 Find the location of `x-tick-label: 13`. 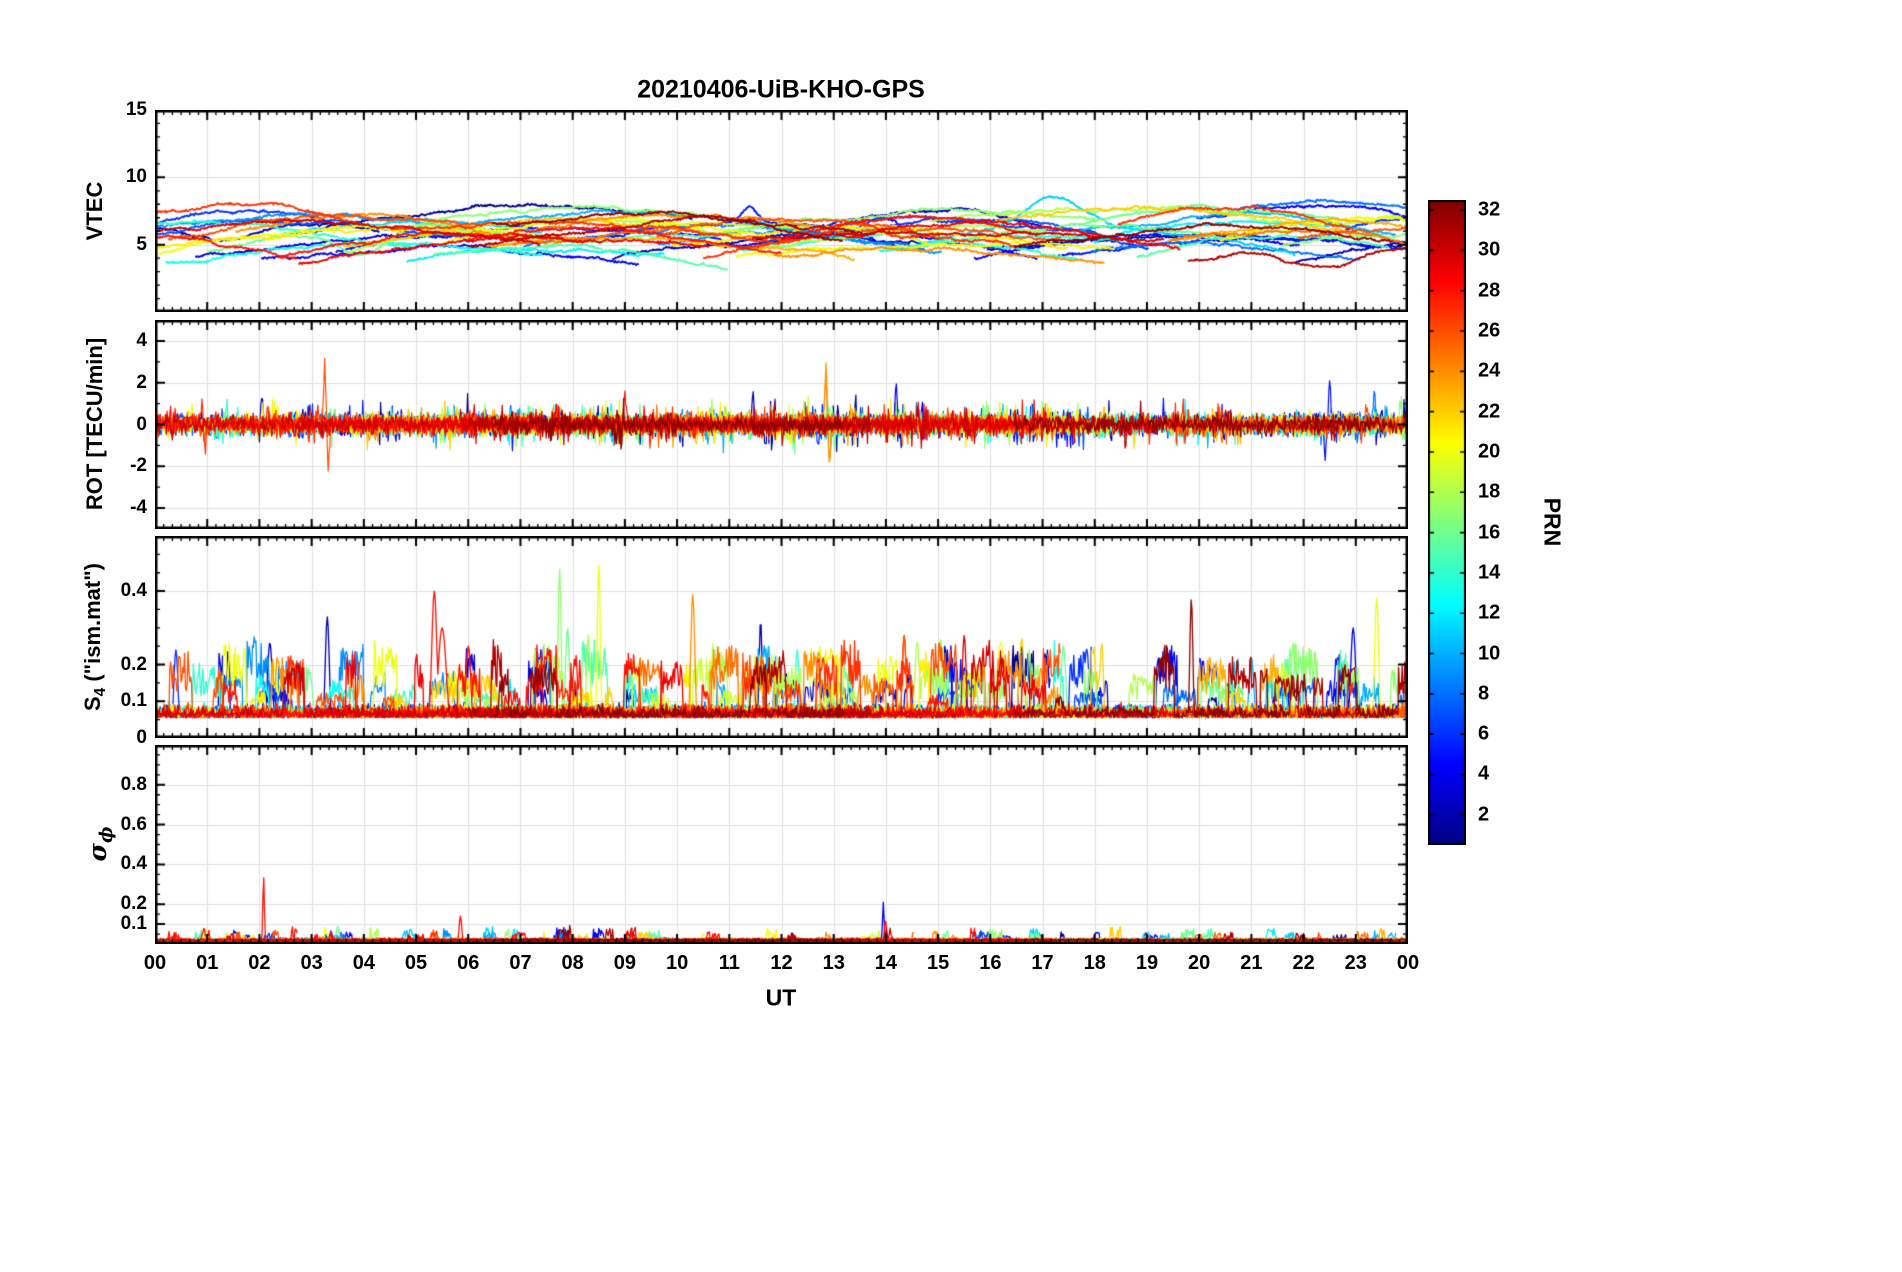

x-tick-label: 13 is located at coordinates (833, 963).